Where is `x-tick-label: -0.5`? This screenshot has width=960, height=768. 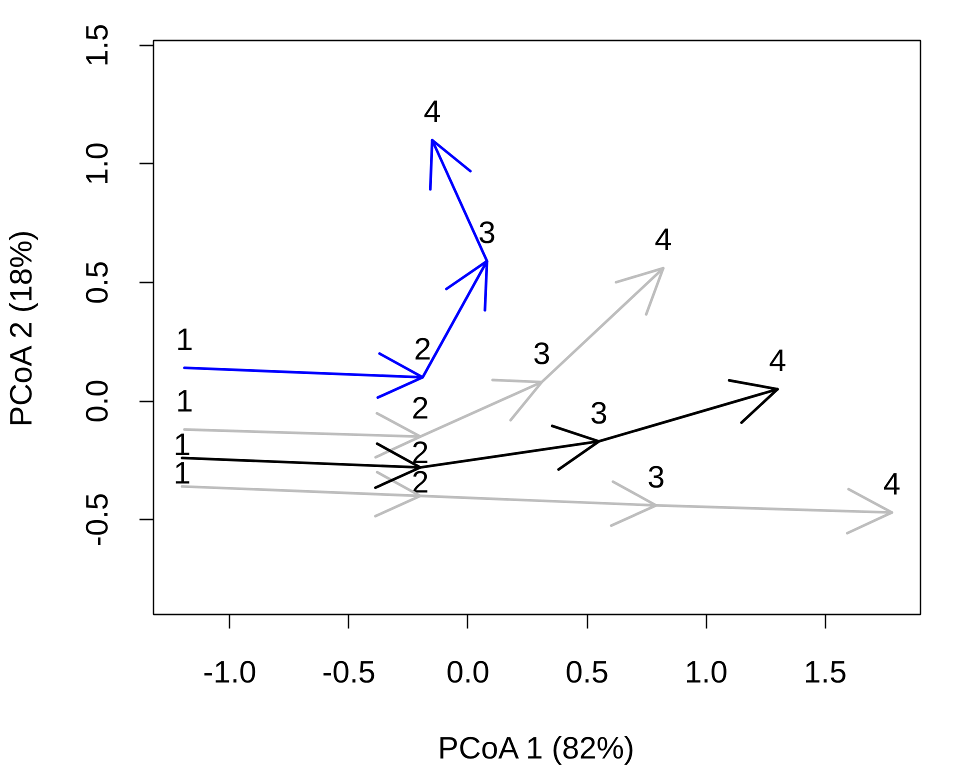 x-tick-label: -0.5 is located at coordinates (349, 672).